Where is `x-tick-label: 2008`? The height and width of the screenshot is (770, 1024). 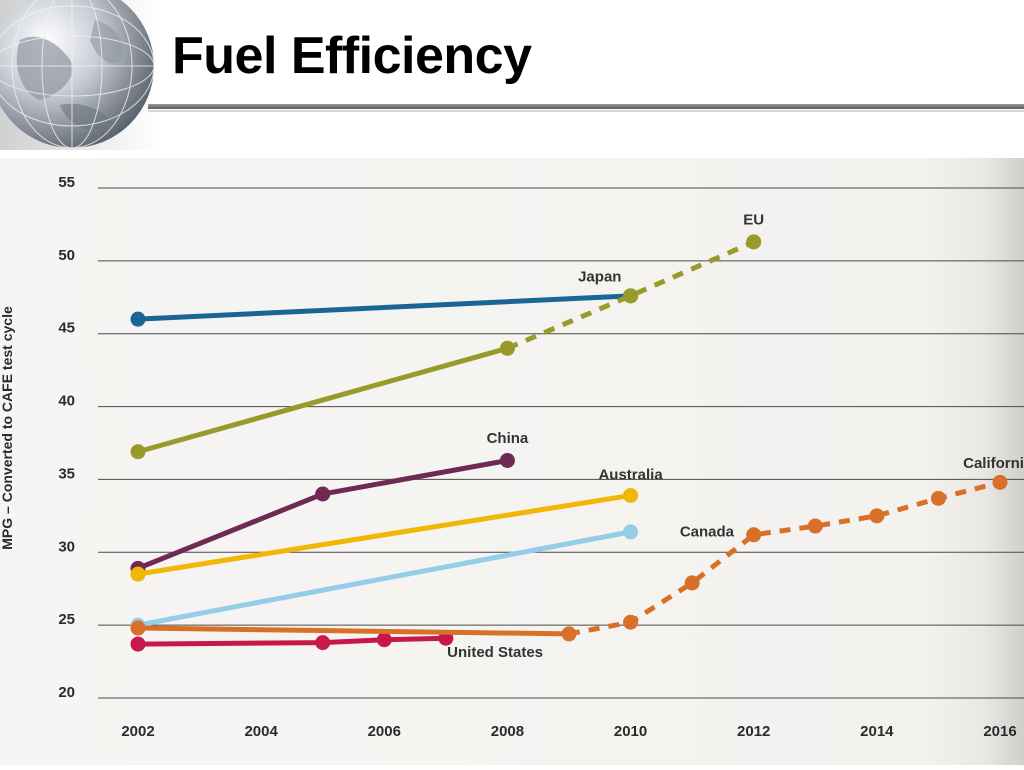
x-tick-label: 2008 is located at coordinates (507, 731).